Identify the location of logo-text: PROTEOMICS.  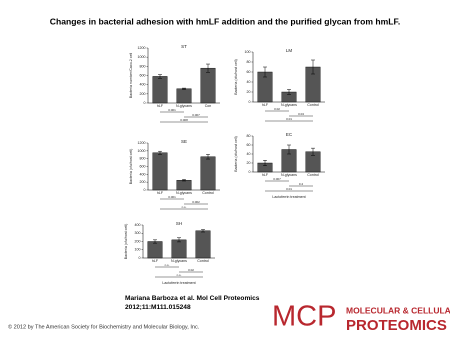
(396, 325).